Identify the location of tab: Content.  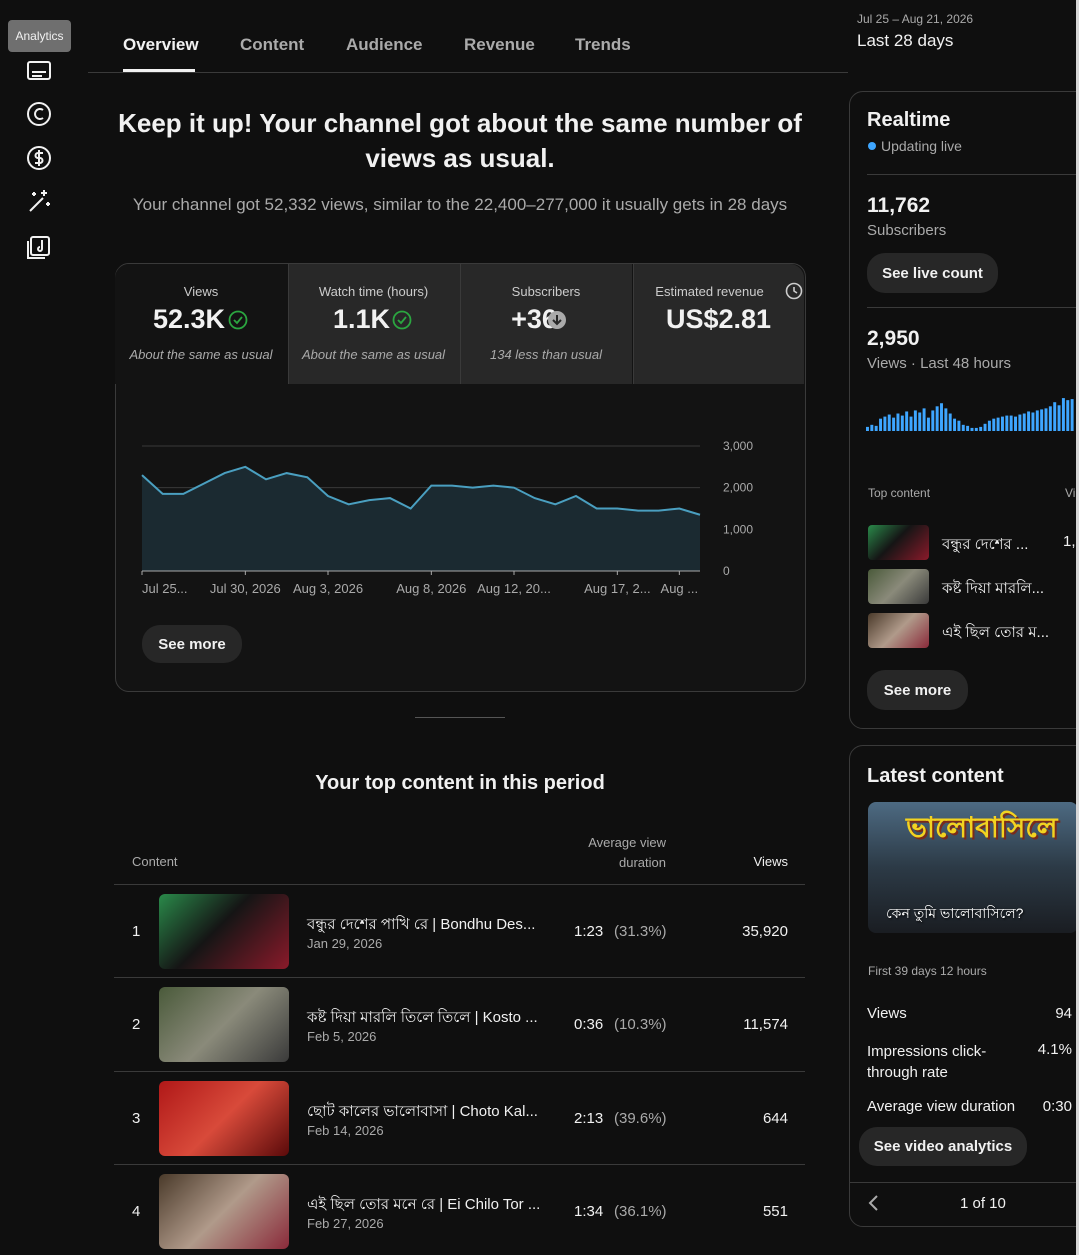
(272, 44).